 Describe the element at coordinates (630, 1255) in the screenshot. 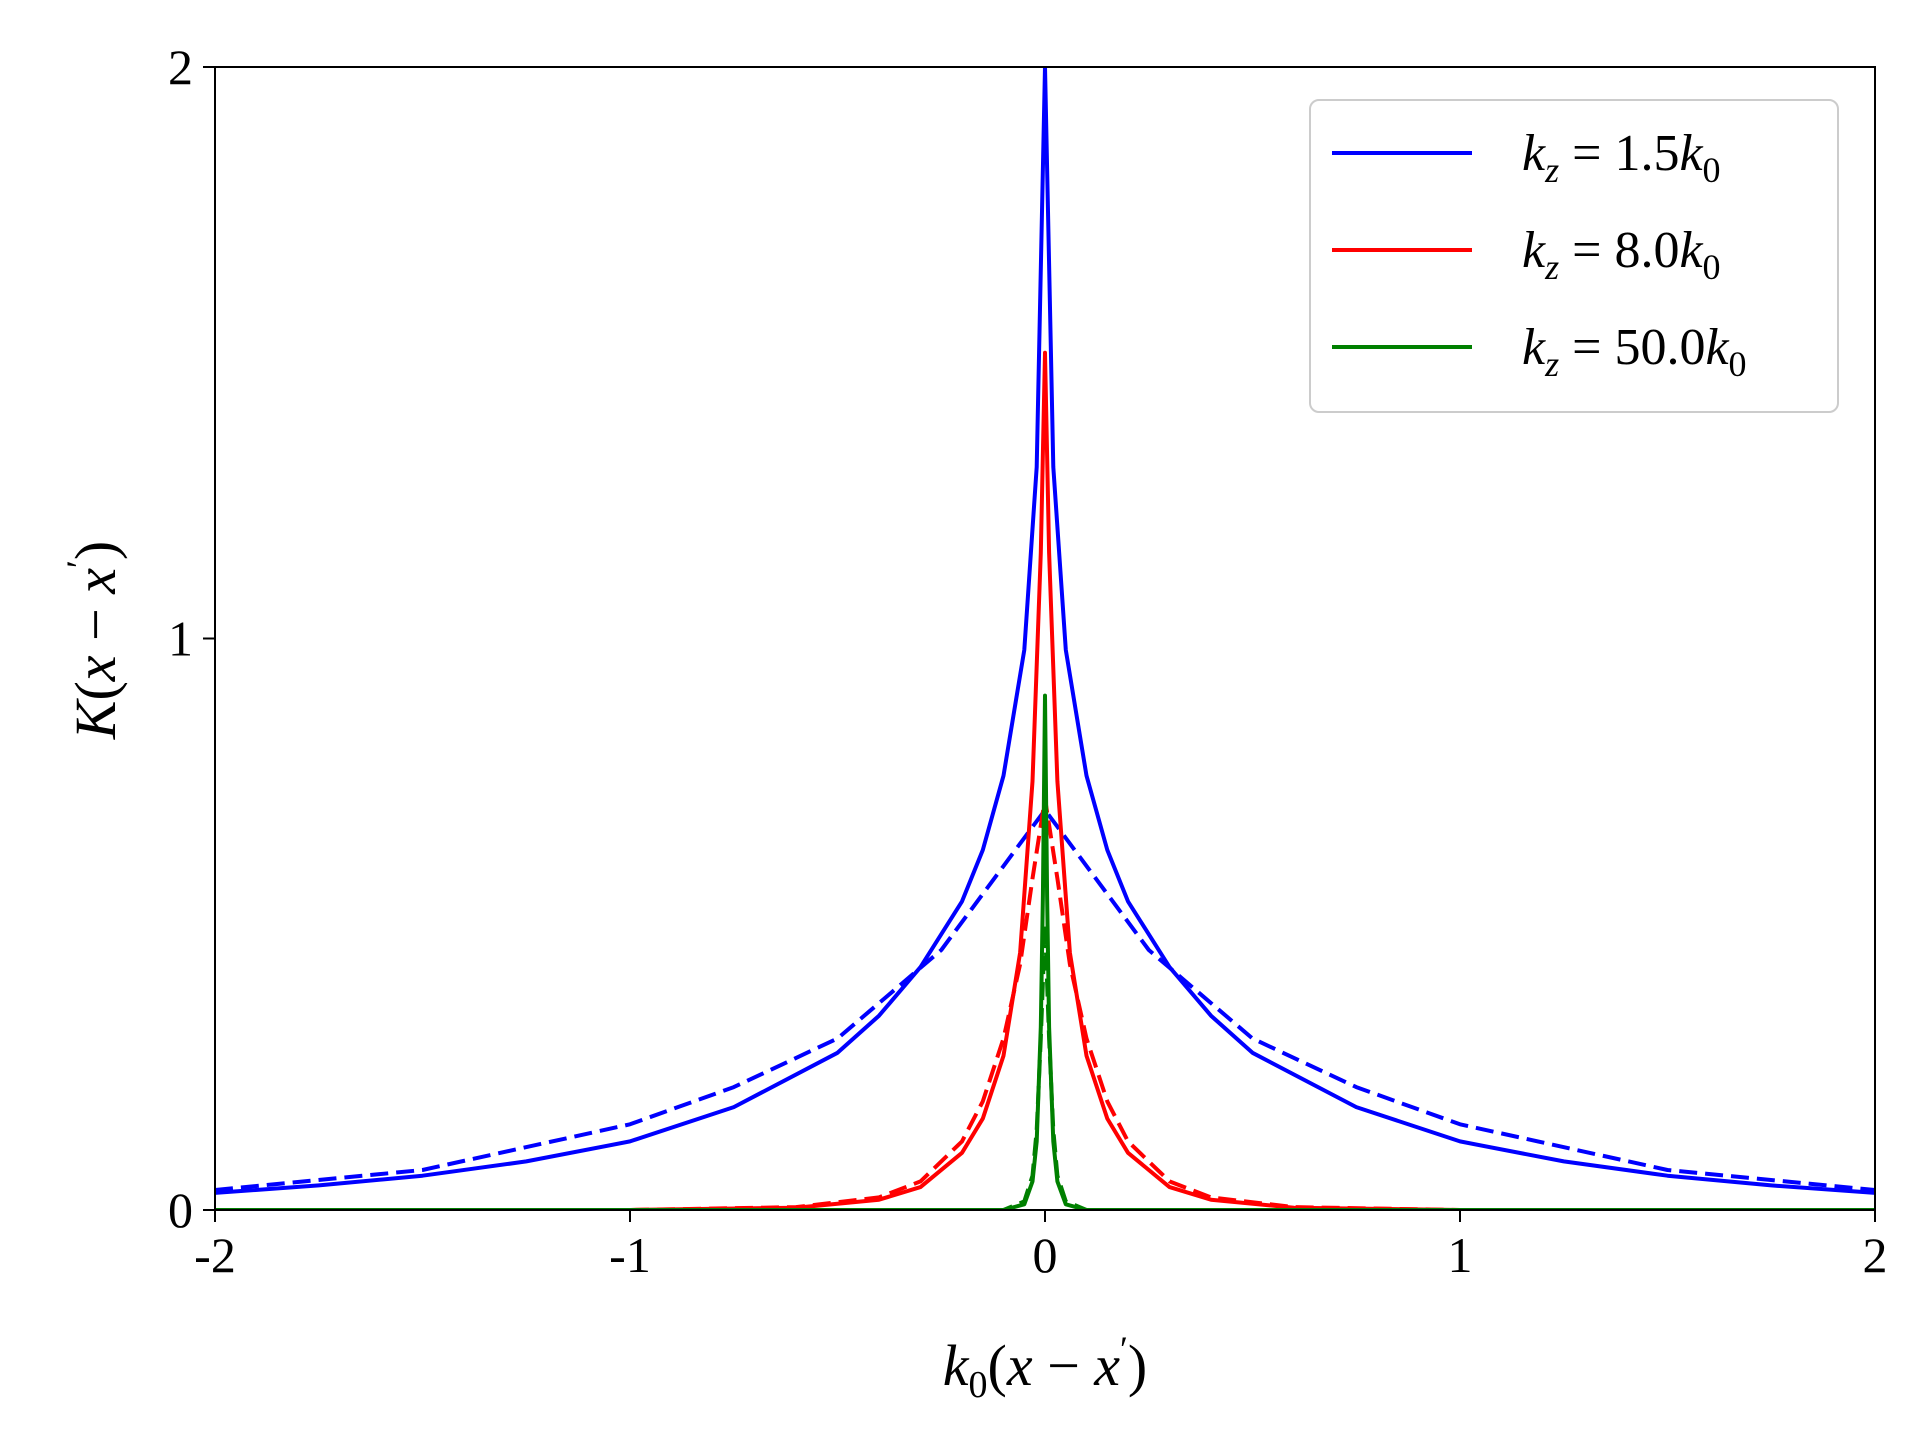

I see `x-tick-label: -1` at that location.